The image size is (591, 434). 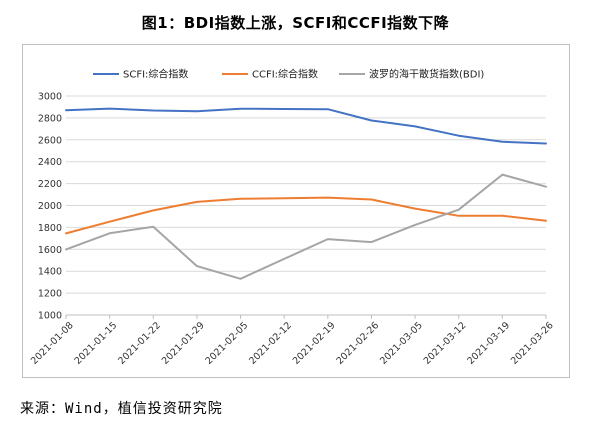 What do you see at coordinates (139, 343) in the screenshot?
I see `x-tick-label: 2021-01-22` at bounding box center [139, 343].